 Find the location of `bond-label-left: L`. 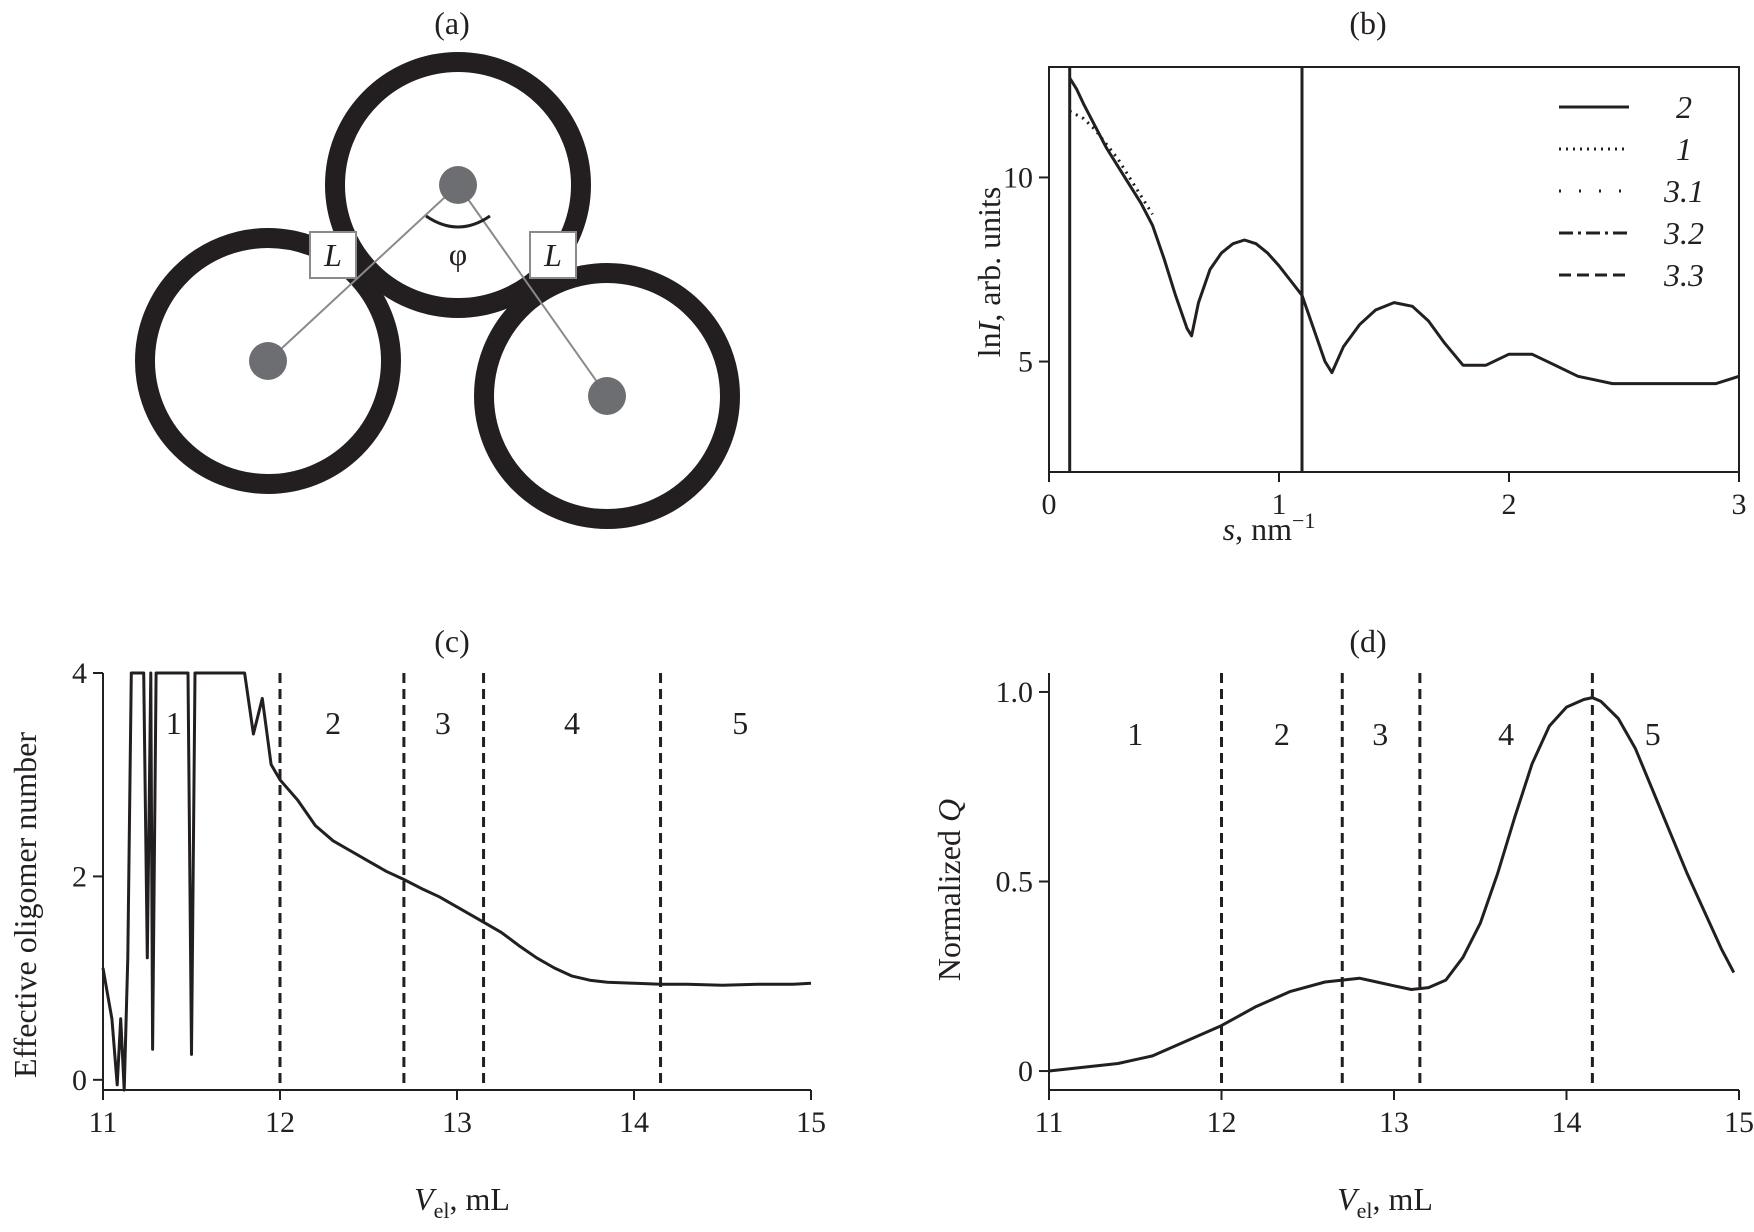

bond-label-left: L is located at coordinates (332, 255).